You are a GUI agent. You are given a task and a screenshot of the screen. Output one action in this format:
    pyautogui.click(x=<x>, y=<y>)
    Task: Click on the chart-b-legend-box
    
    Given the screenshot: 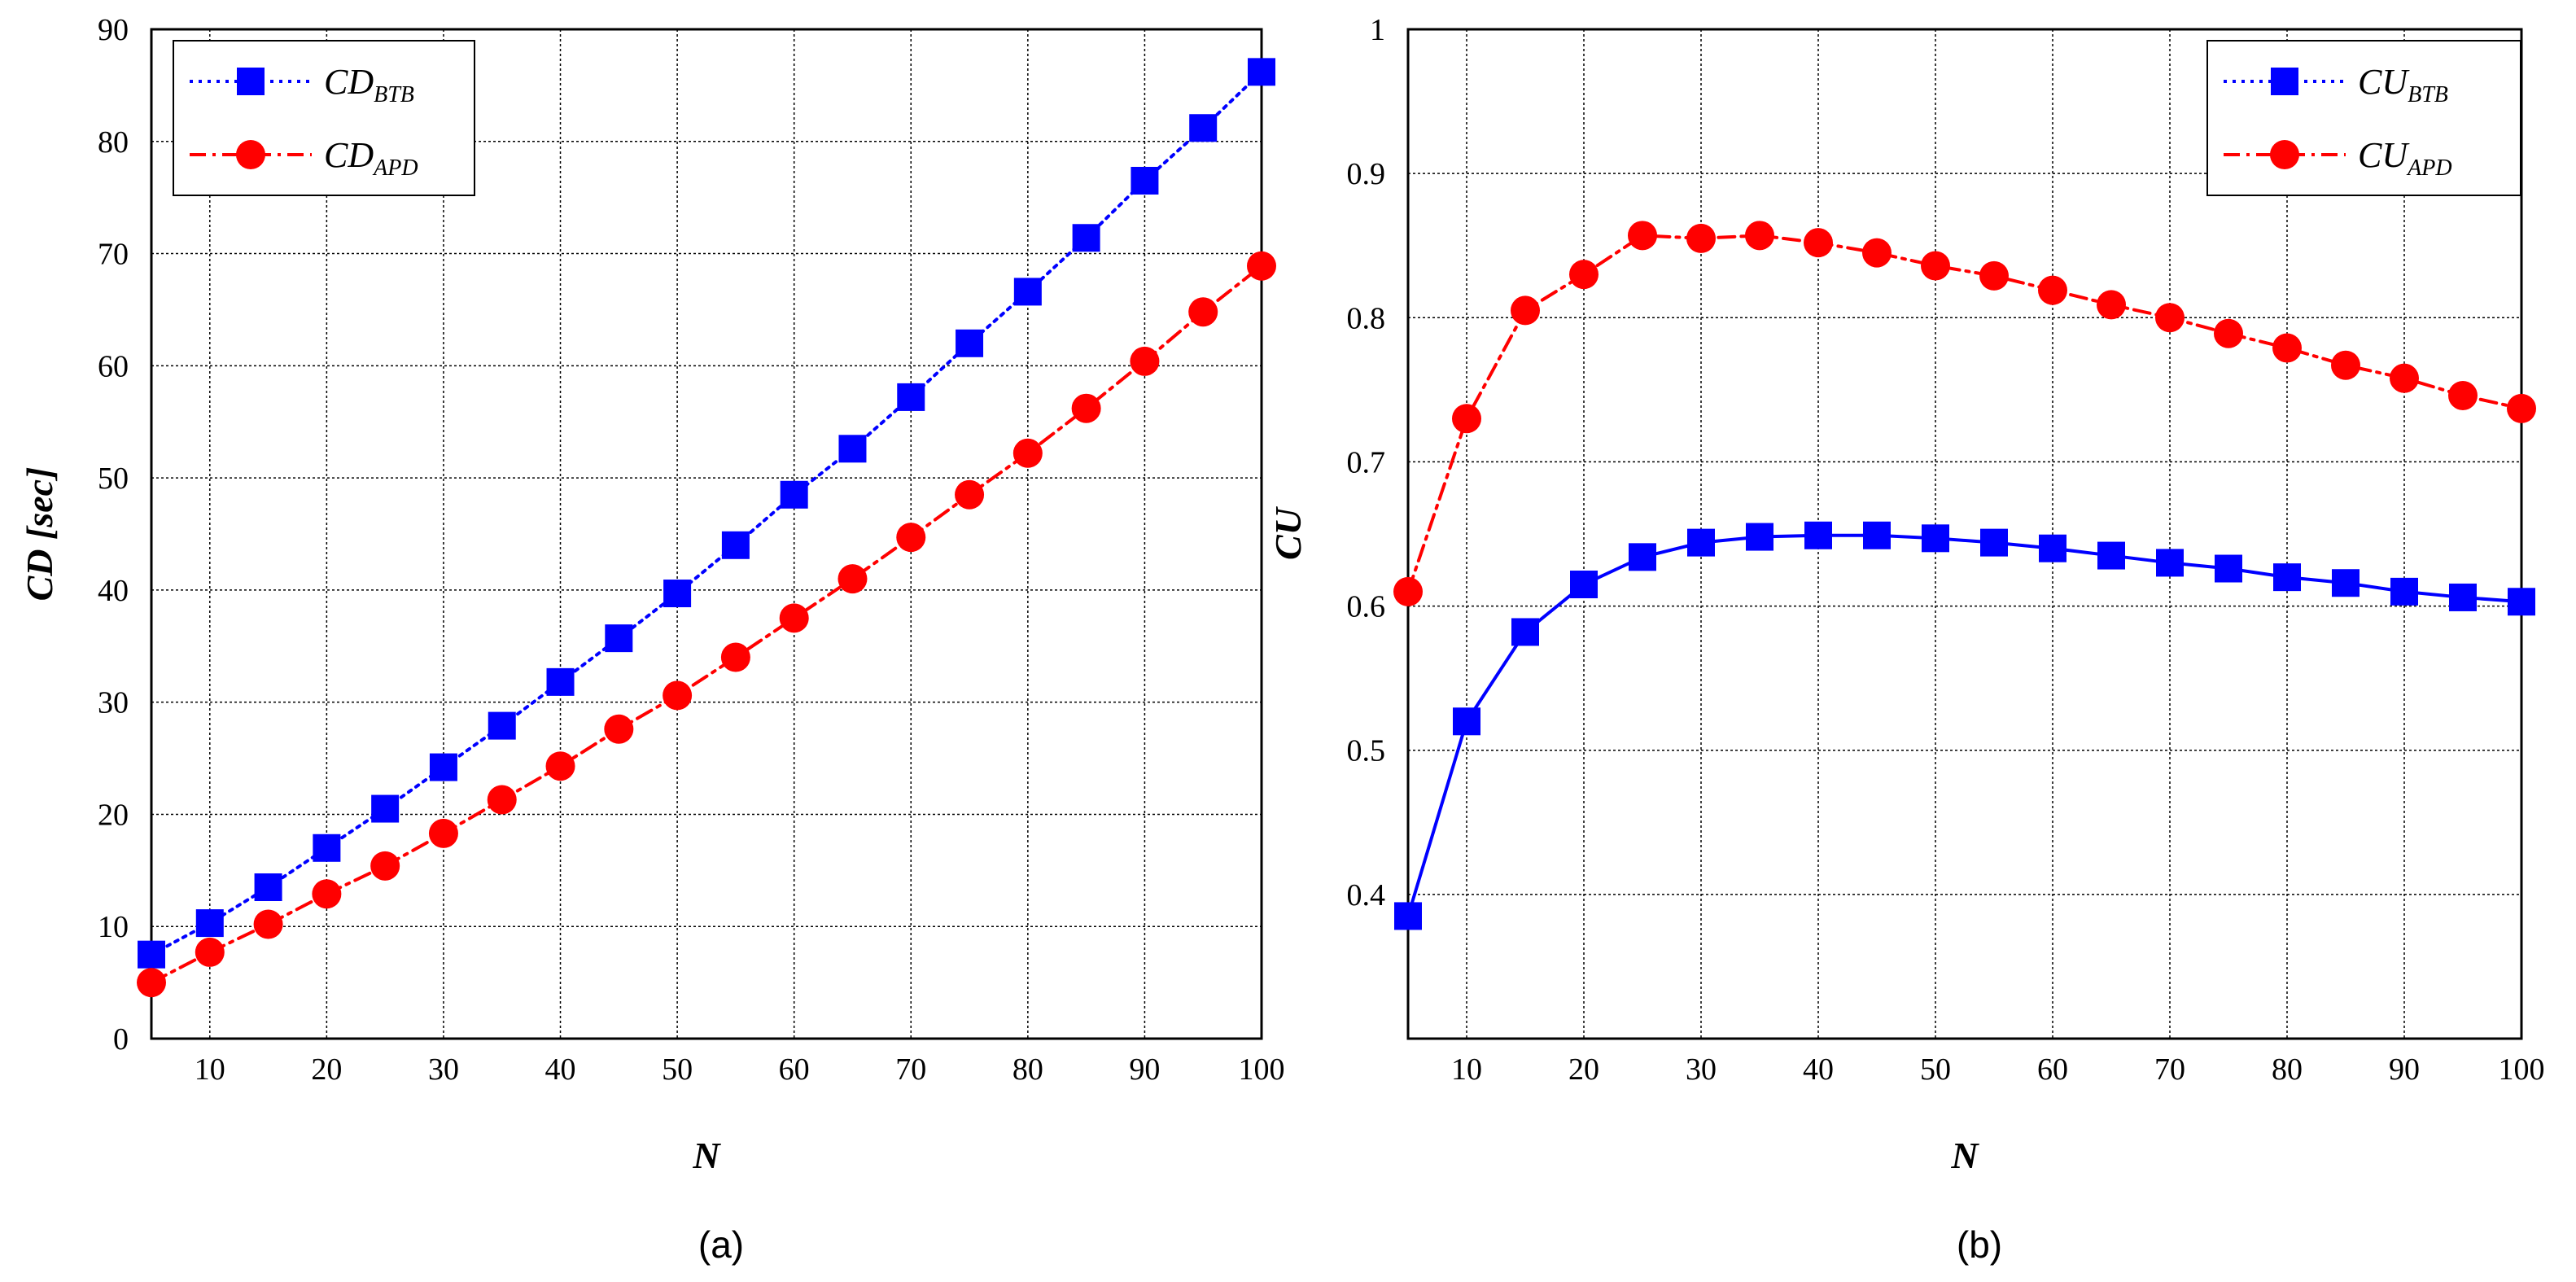 What is the action you would take?
    pyautogui.click(x=2363, y=118)
    